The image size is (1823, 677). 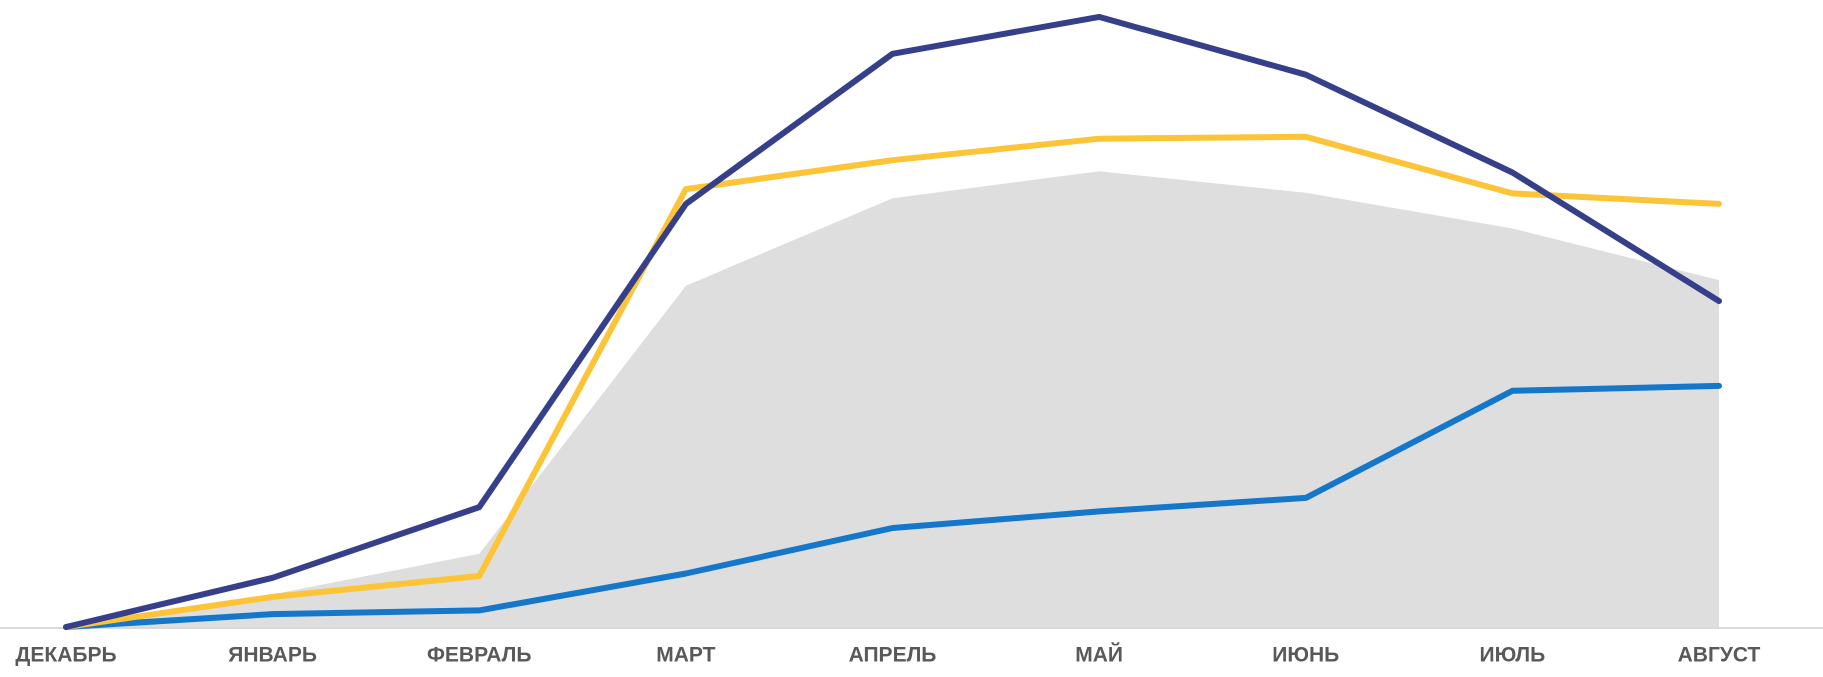 I want to click on x-tick-label: ДЕКАБРЬ, so click(x=65, y=655).